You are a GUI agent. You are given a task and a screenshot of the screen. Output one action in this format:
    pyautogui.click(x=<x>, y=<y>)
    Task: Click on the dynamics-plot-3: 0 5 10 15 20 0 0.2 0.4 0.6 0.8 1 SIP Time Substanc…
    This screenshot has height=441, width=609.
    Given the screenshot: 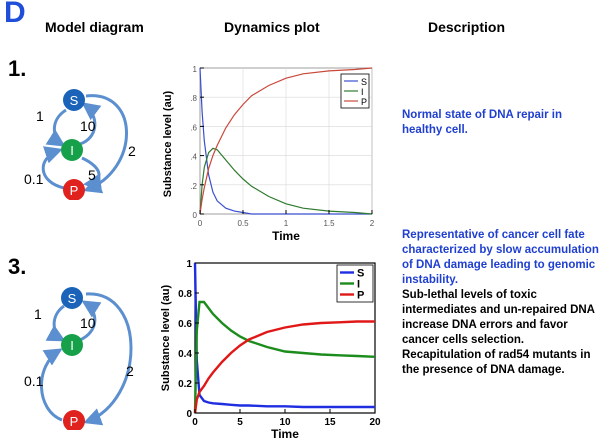 What is the action you would take?
    pyautogui.click(x=270, y=349)
    